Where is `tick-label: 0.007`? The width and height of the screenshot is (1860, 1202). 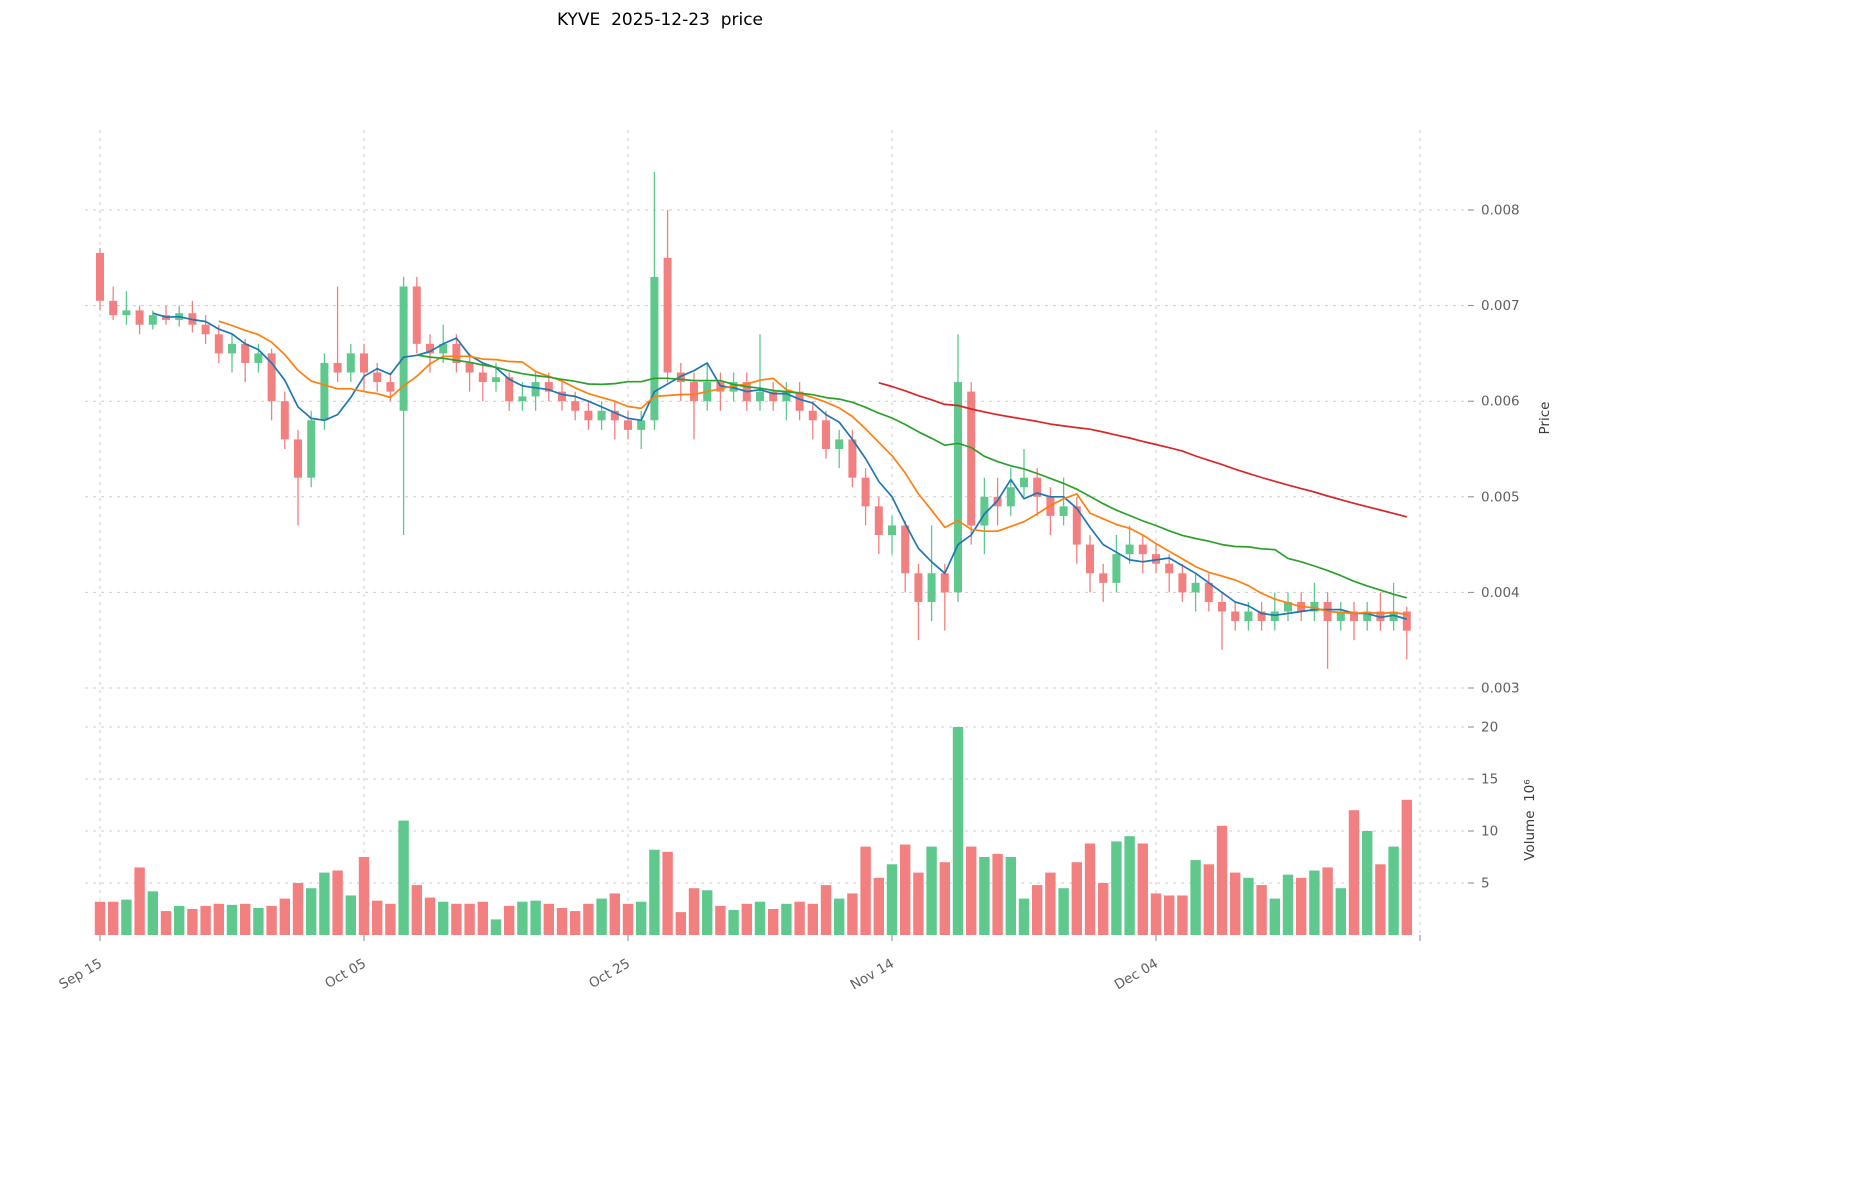 tick-label: 0.007 is located at coordinates (1500, 306).